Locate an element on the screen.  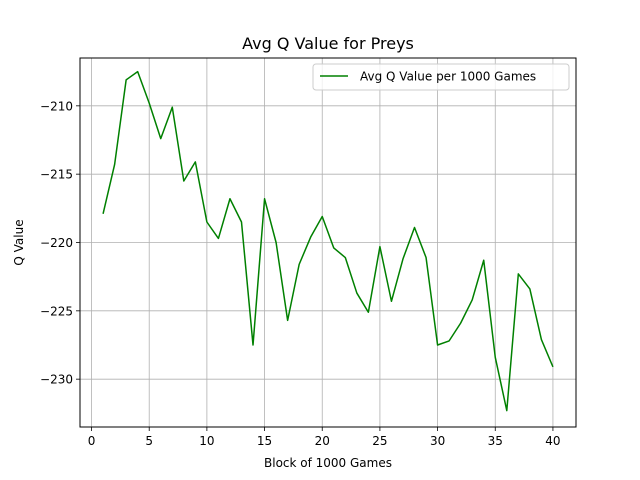
y-tick-label: −210 is located at coordinates (56, 106).